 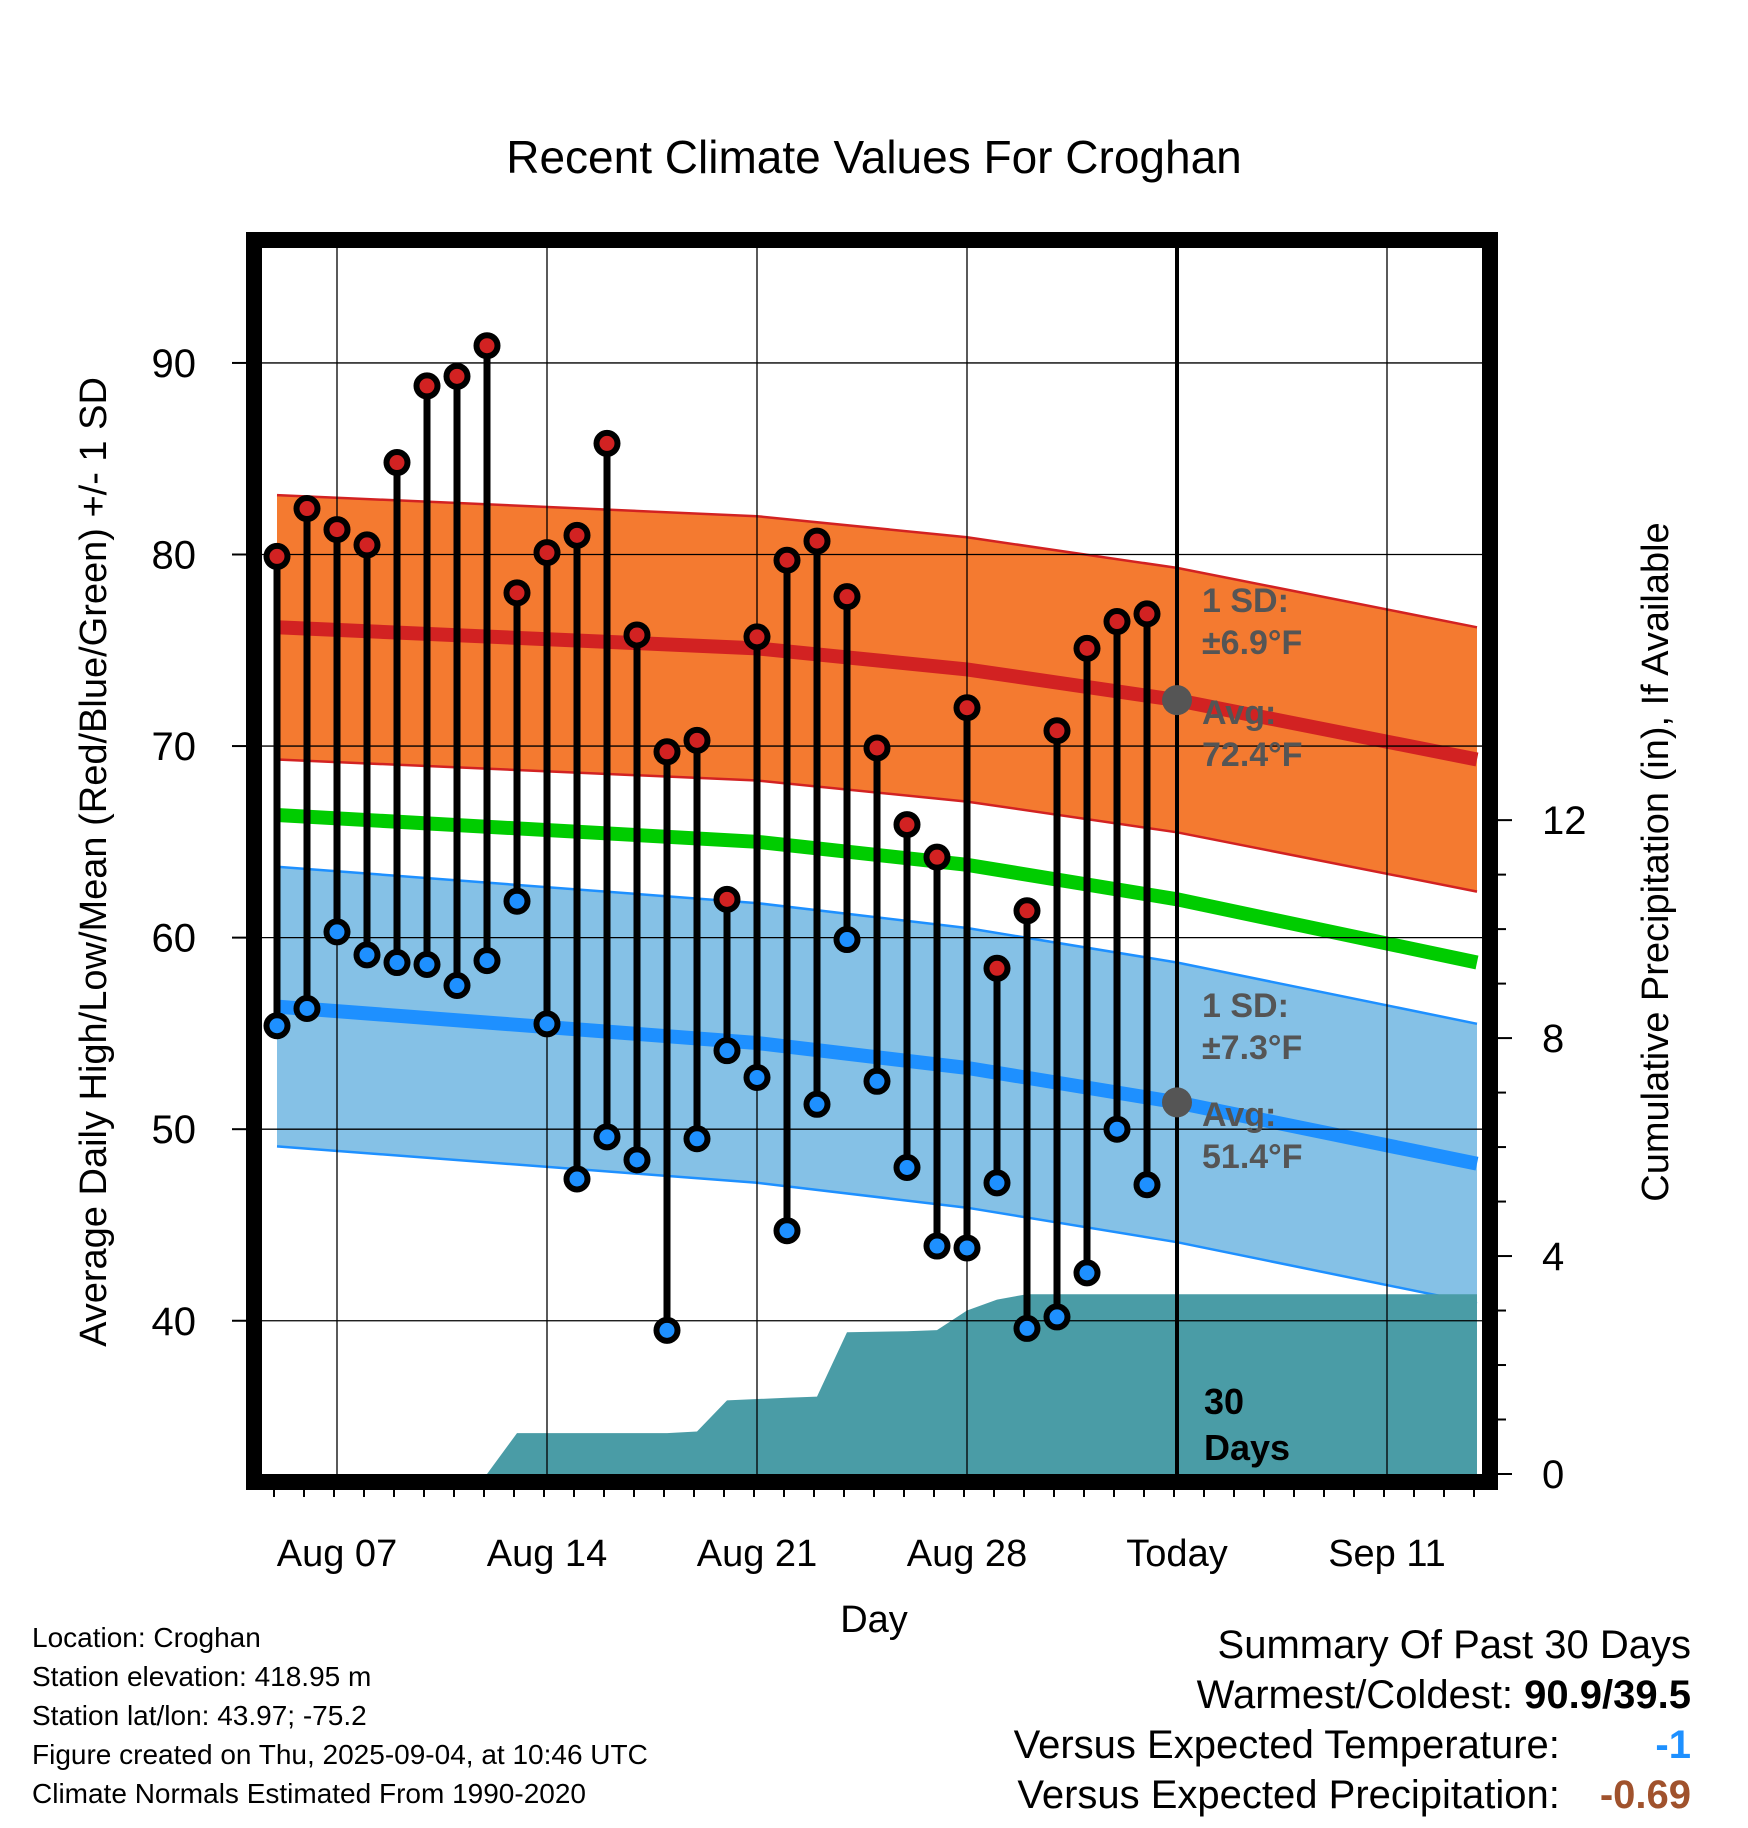 I want to click on y-tick-label: 80, so click(x=174, y=556).